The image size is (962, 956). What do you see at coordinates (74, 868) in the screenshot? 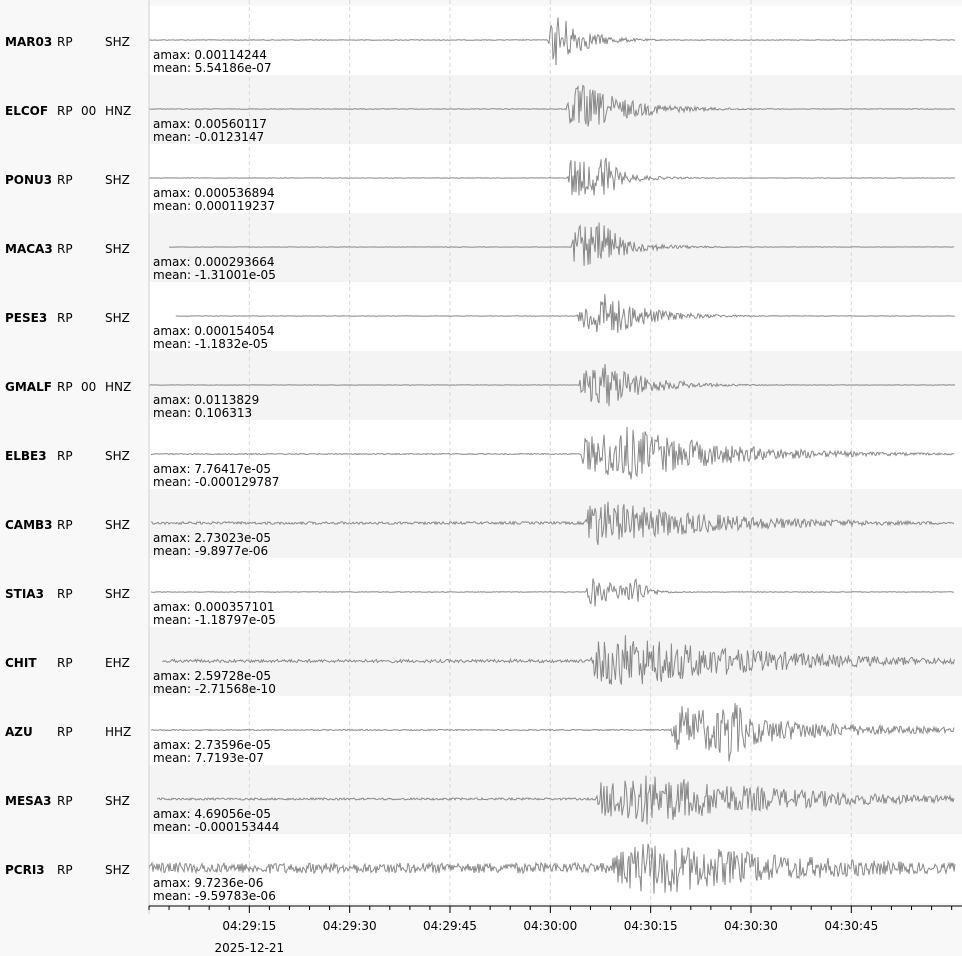
I see `channel-label-row: PCRI3 RP SHZ` at bounding box center [74, 868].